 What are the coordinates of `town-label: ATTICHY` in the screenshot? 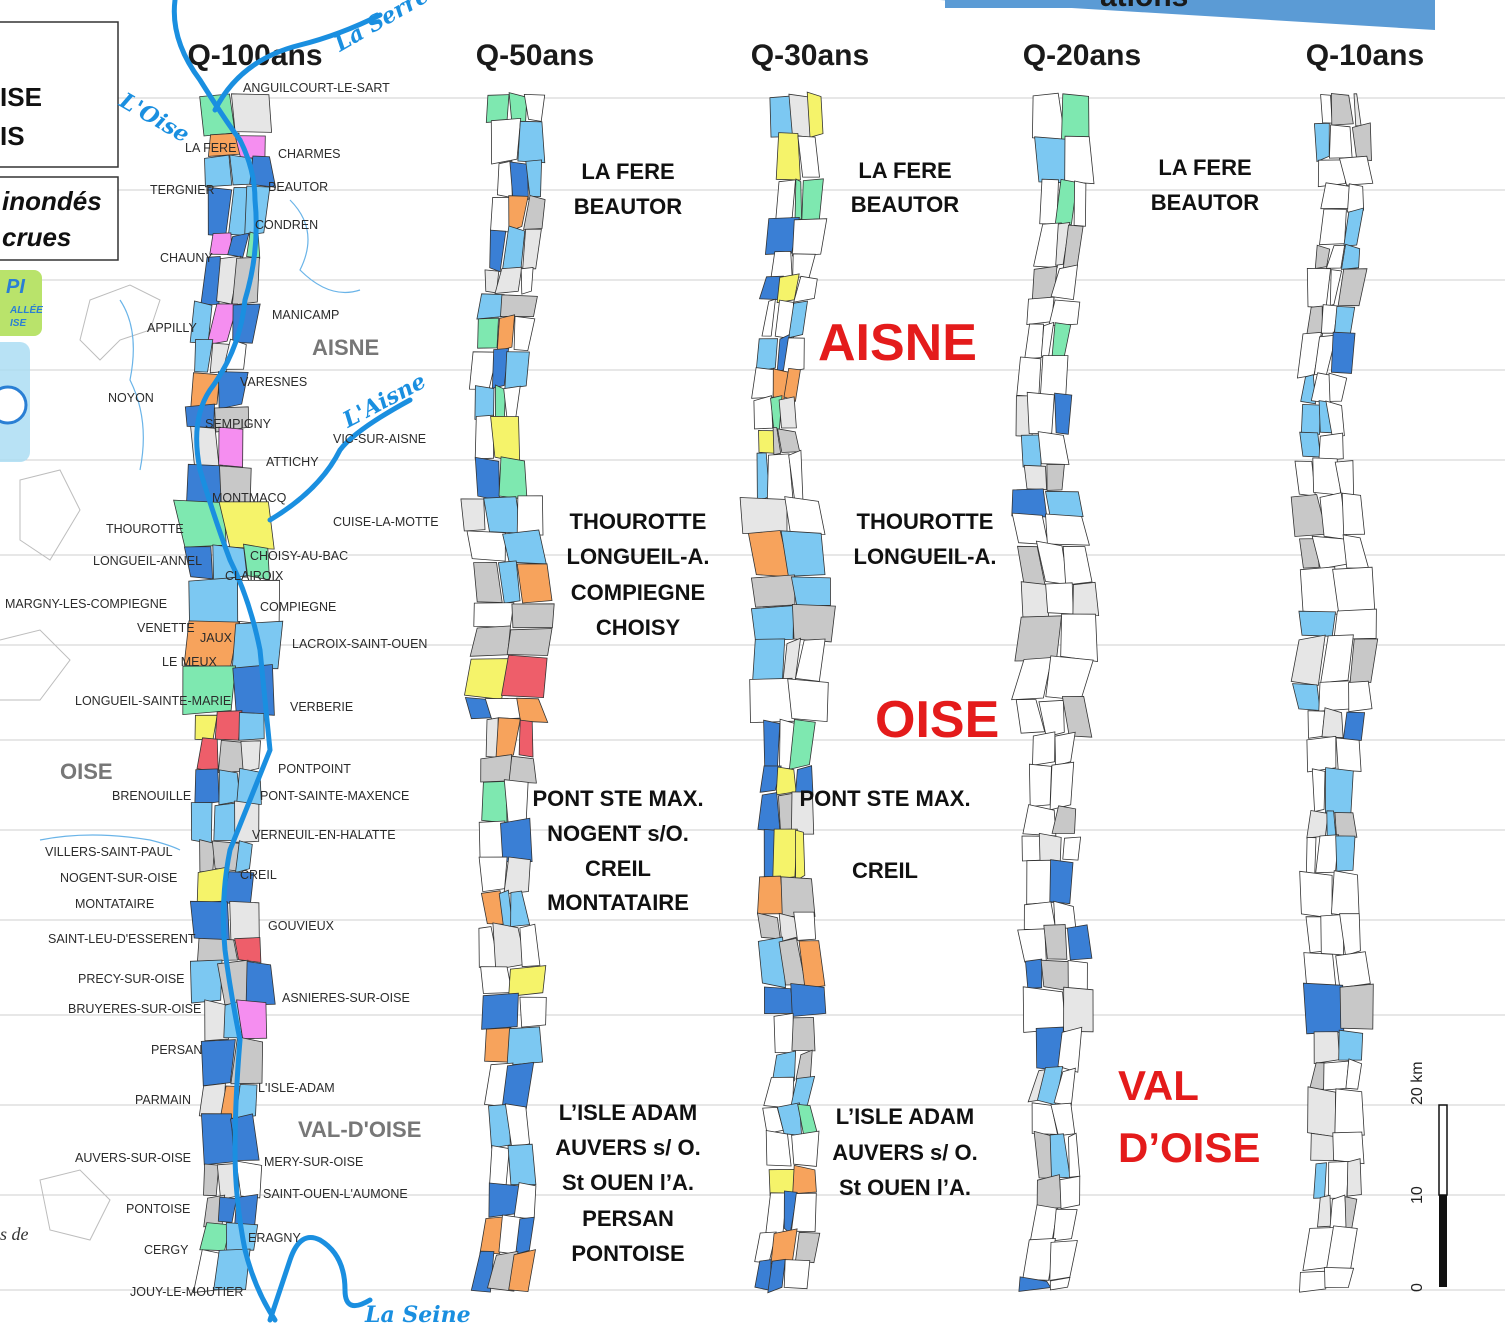 It's located at (292, 462).